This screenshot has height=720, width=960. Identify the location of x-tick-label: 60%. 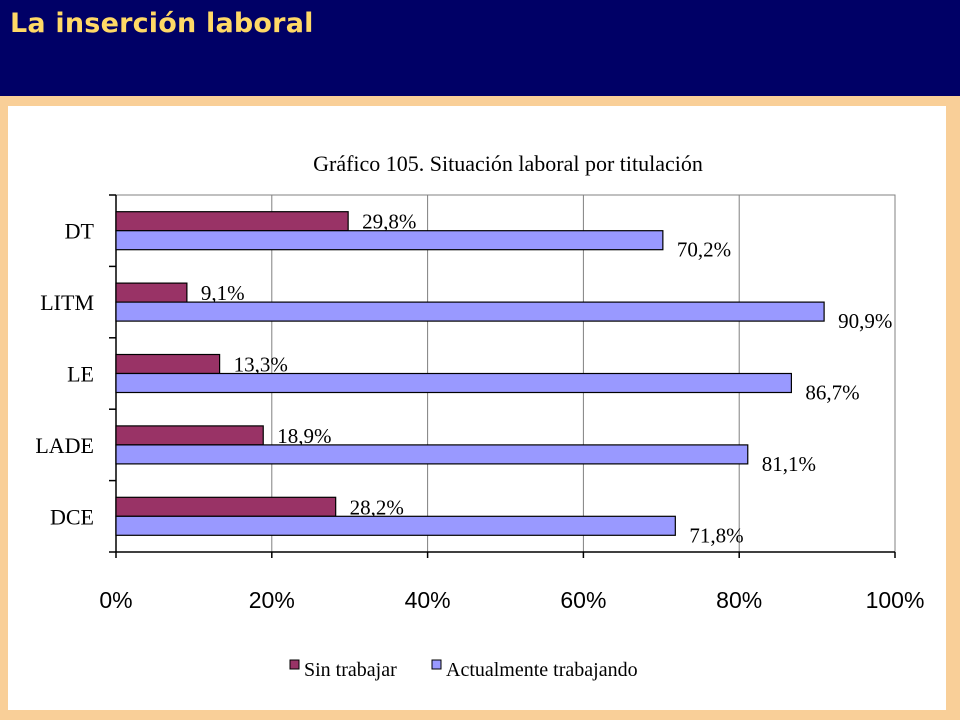
(583, 600).